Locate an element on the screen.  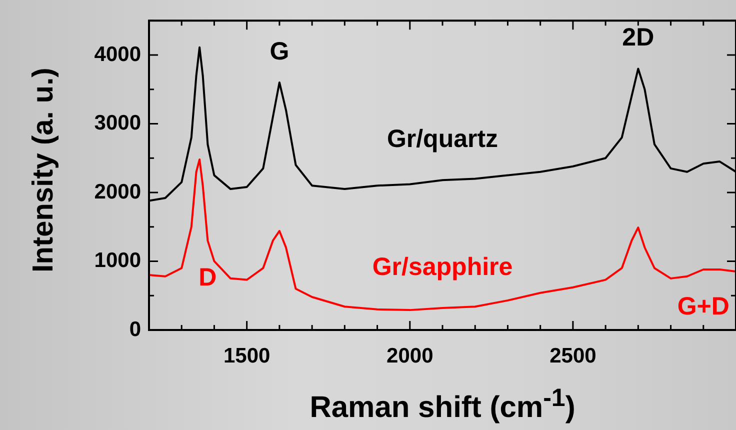
x-axis-title: Raman shift (cm$^{-1}$) is located at coordinates (442, 404).